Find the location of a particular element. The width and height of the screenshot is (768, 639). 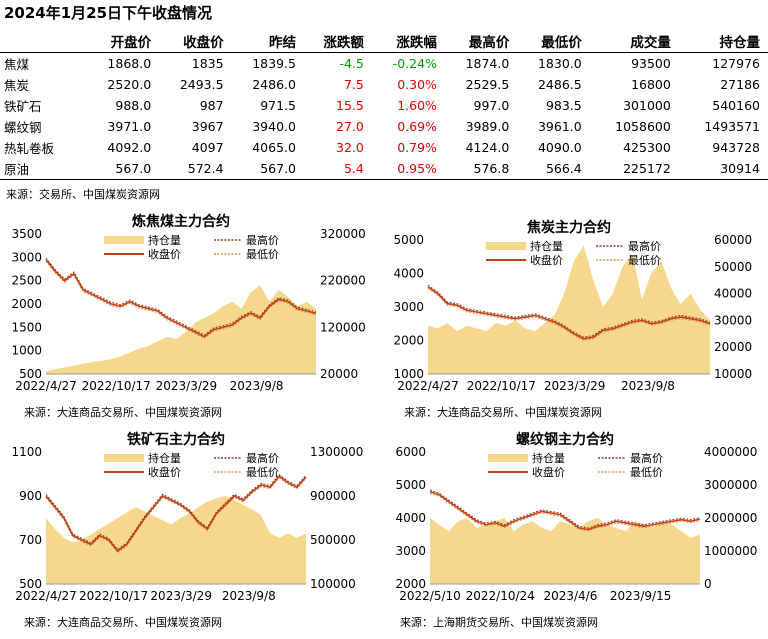

y-right-tick-label: 4000000 is located at coordinates (730, 452).